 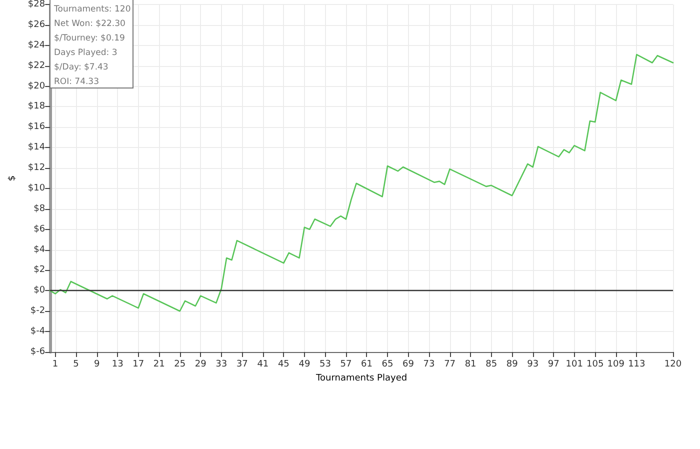 I want to click on x-tick-label: 13, so click(x=118, y=365).